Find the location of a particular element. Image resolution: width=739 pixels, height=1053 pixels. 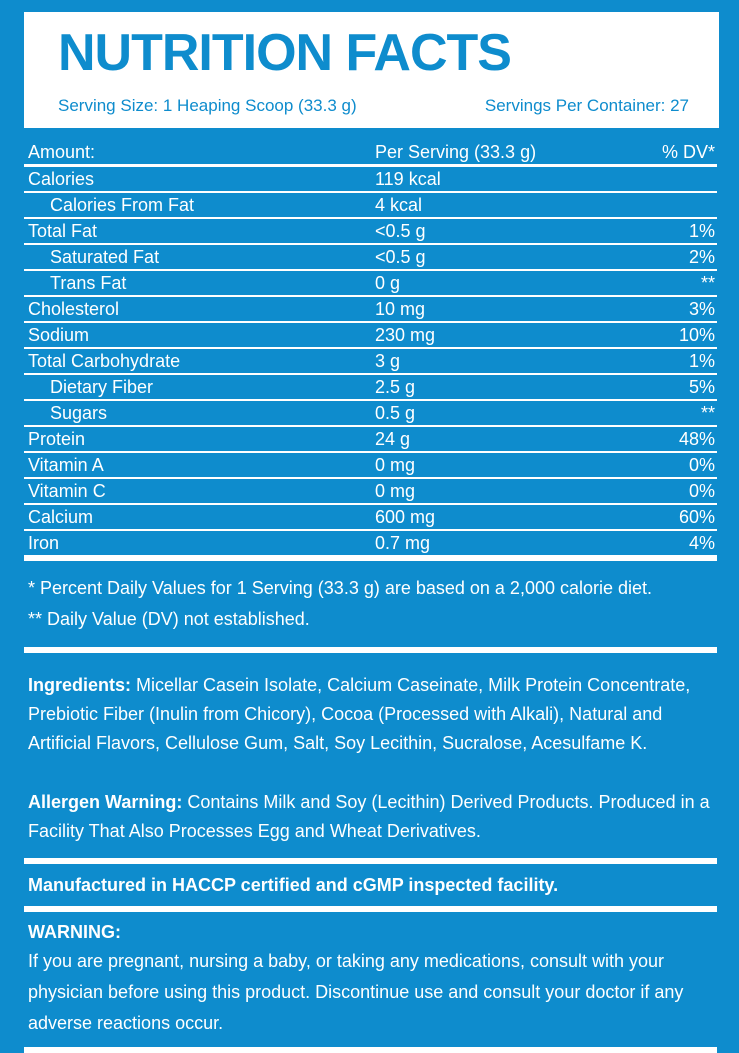

nutrient-label: Vitamin A is located at coordinates (66, 465).